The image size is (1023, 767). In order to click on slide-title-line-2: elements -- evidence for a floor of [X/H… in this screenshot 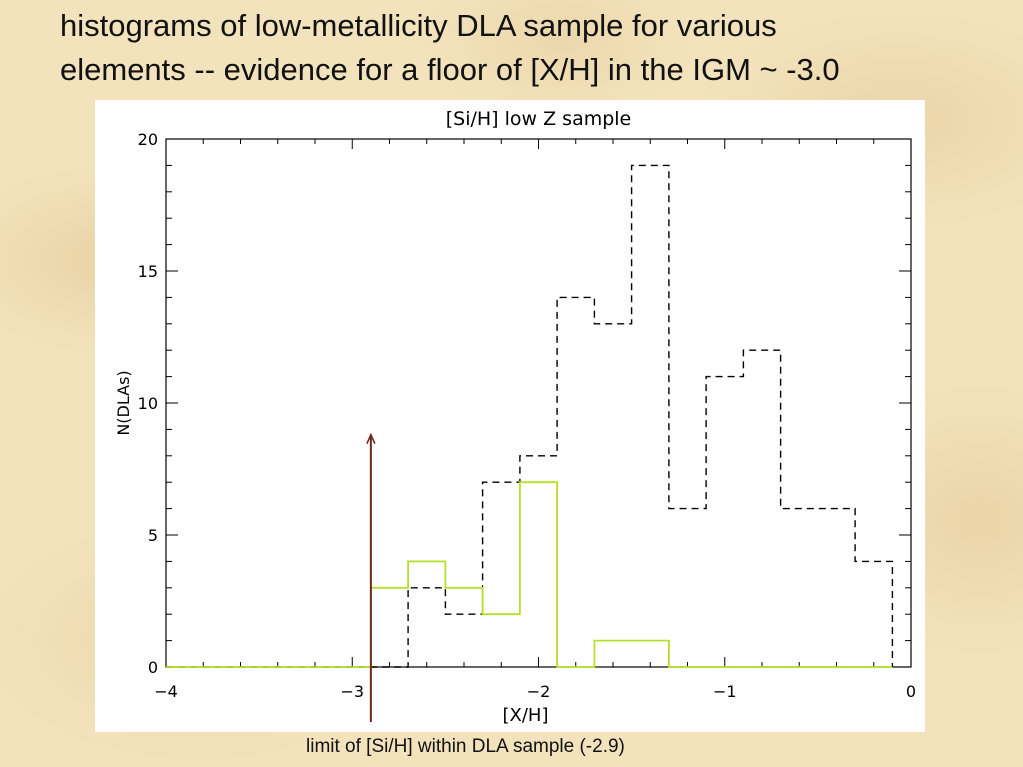, I will do `click(450, 69)`.